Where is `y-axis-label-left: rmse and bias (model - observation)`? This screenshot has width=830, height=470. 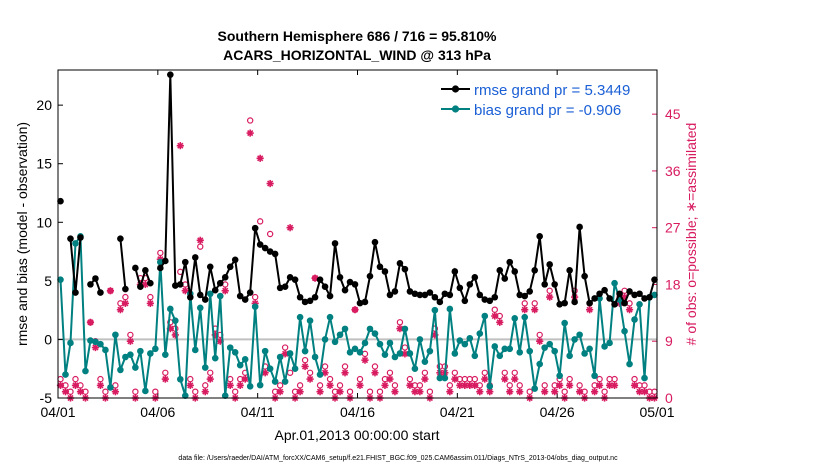
y-axis-label-left: rmse and bias (model - observation) is located at coordinates (22, 234).